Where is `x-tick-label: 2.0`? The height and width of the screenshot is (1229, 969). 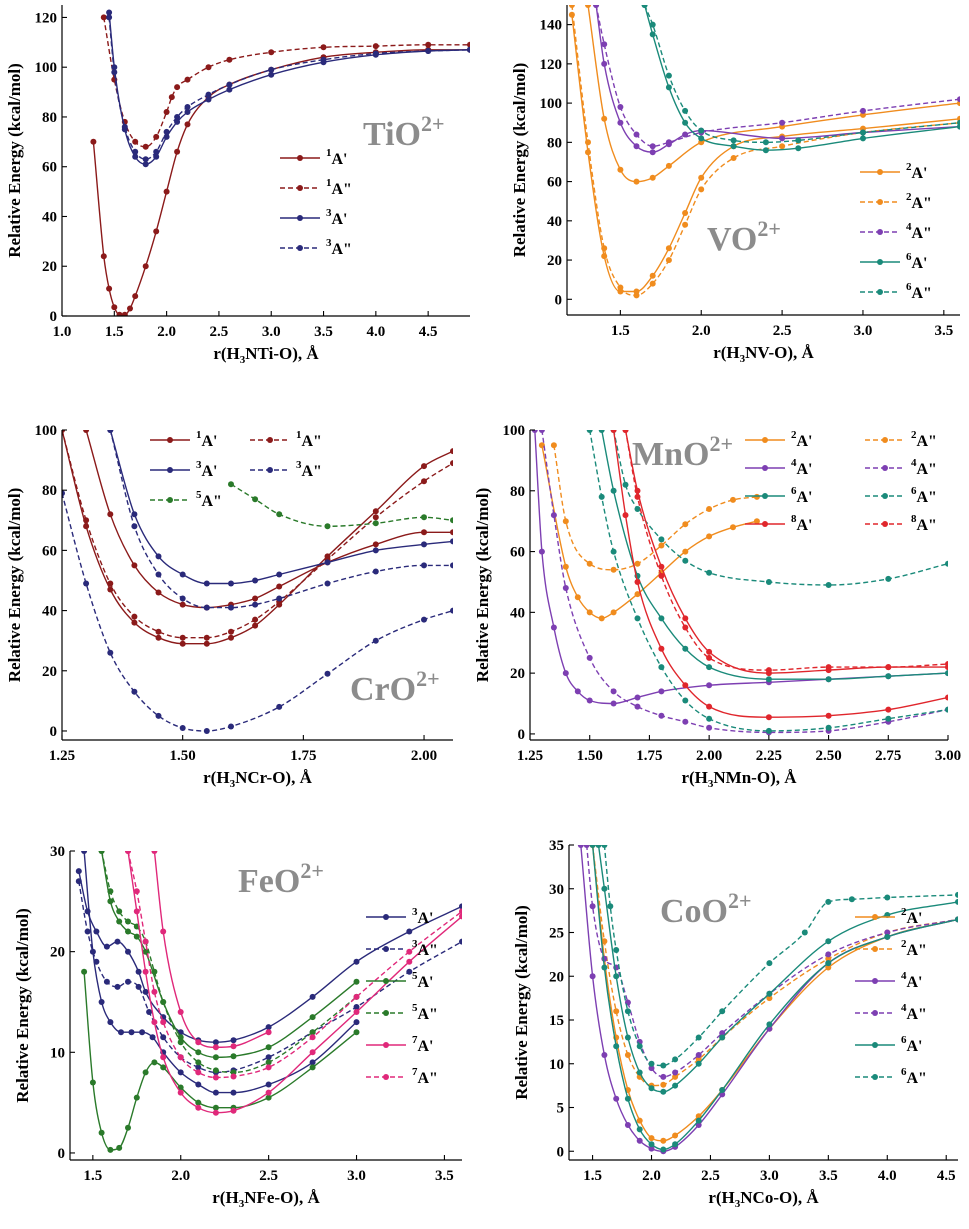 x-tick-label: 2.0 is located at coordinates (180, 1176).